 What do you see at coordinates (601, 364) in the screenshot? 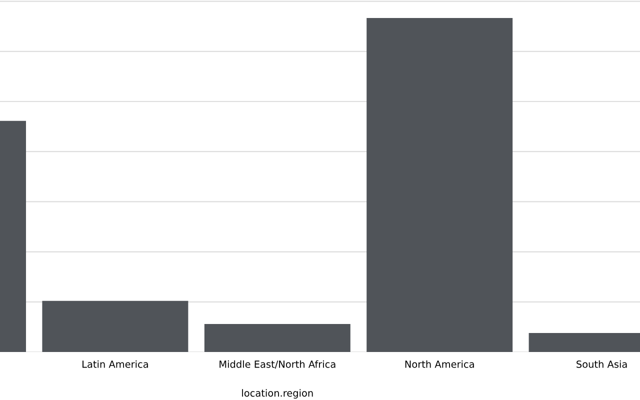
I see `x-tick-label: South Asia` at bounding box center [601, 364].